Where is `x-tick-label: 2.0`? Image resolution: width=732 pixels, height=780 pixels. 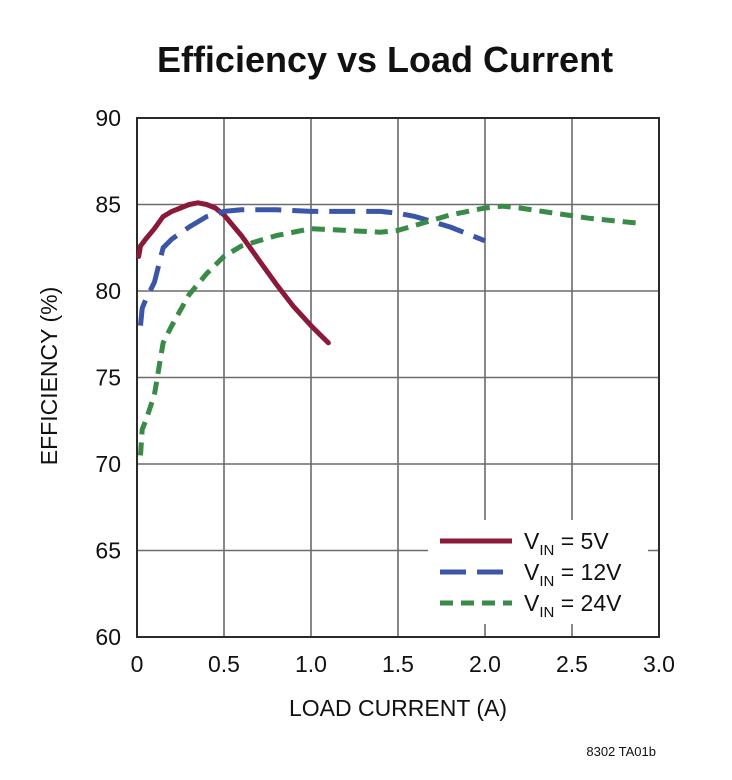 x-tick-label: 2.0 is located at coordinates (485, 664).